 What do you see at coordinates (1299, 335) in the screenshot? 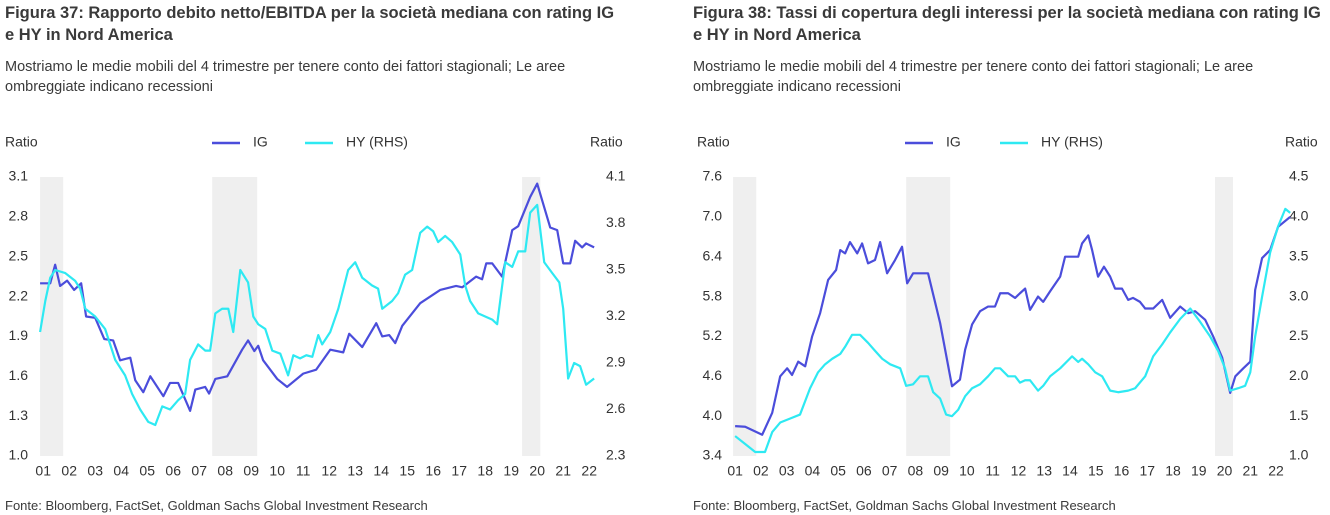
I see `y2-tick-label: 2.5` at bounding box center [1299, 335].